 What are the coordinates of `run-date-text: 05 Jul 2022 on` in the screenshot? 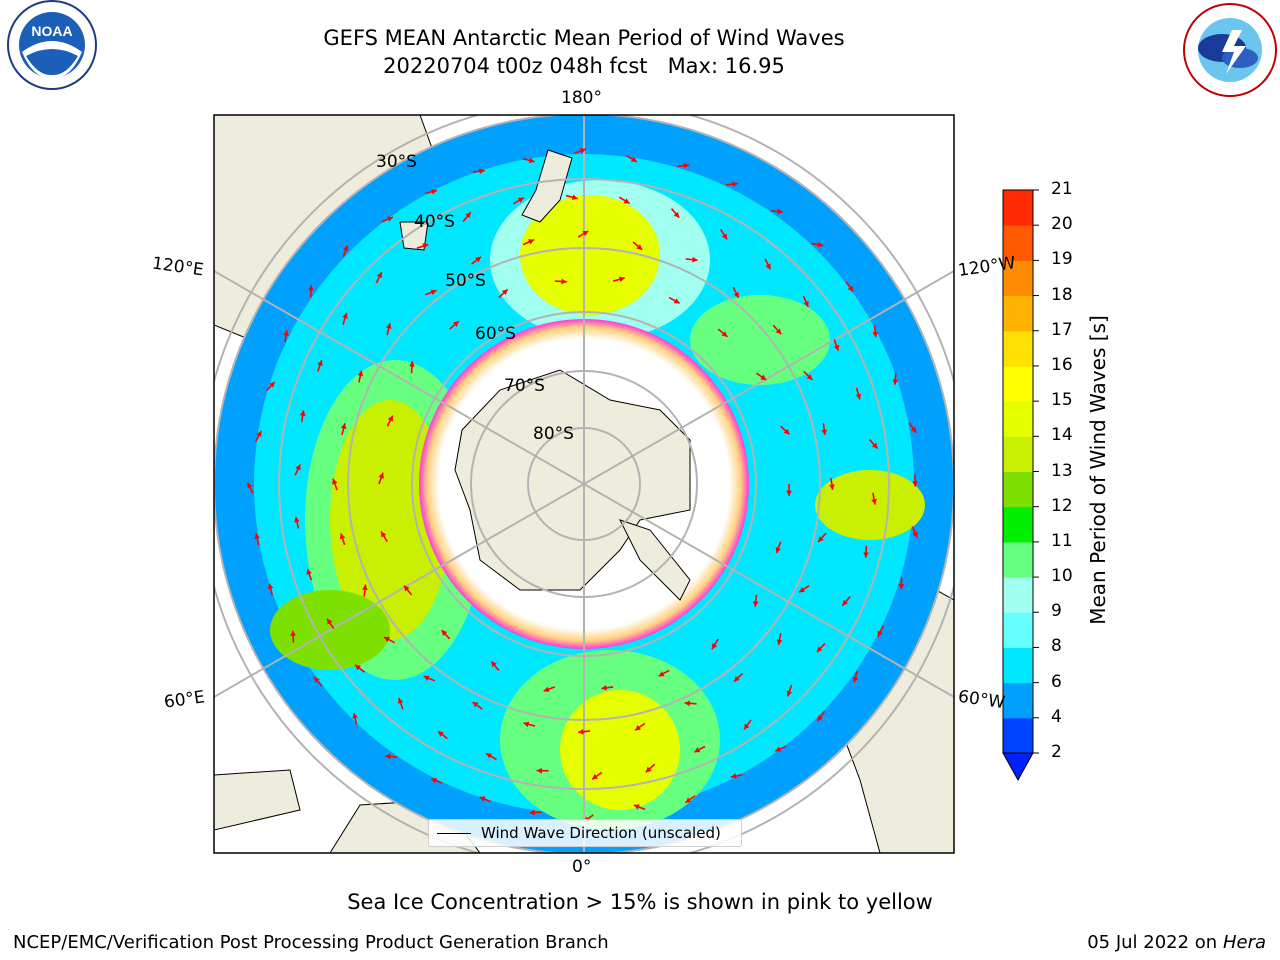 It's located at (1155, 942).